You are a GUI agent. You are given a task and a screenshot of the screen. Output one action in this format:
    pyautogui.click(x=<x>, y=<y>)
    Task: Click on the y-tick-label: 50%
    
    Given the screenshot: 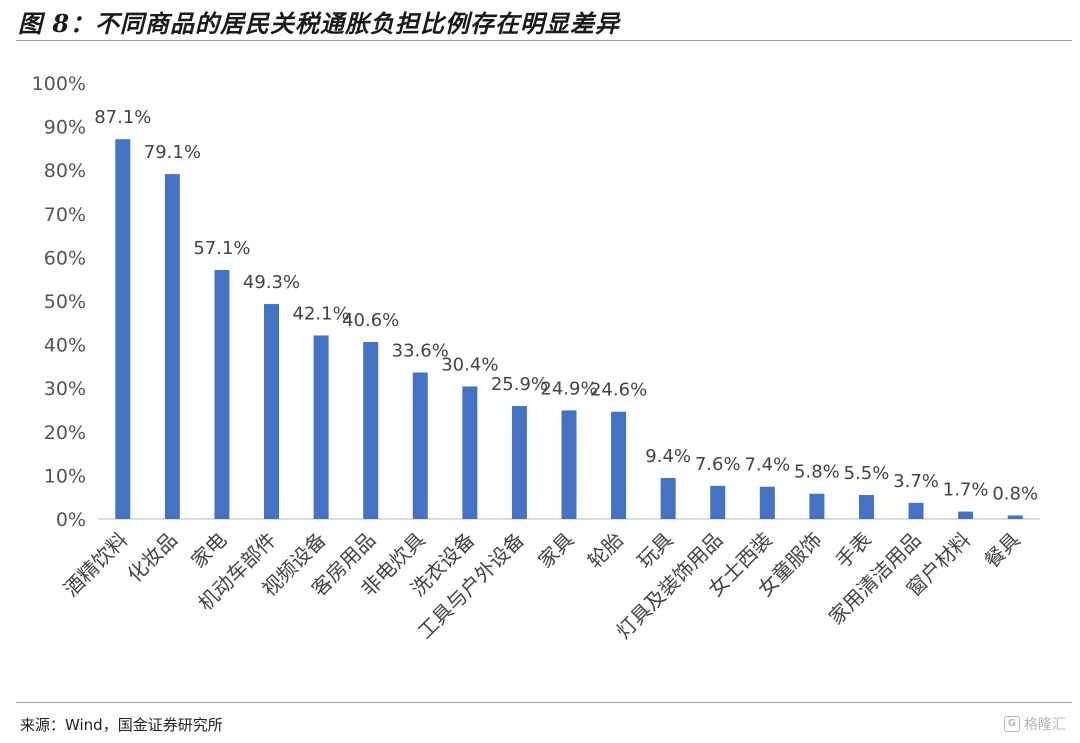 What is the action you would take?
    pyautogui.click(x=65, y=302)
    